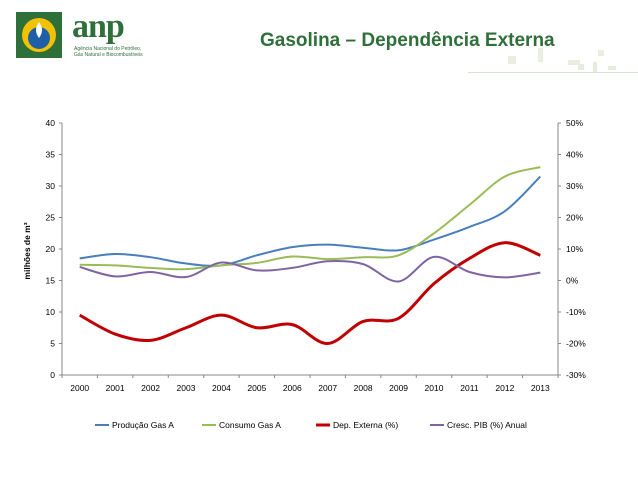  I want to click on right-tick-label: 40%, so click(574, 155).